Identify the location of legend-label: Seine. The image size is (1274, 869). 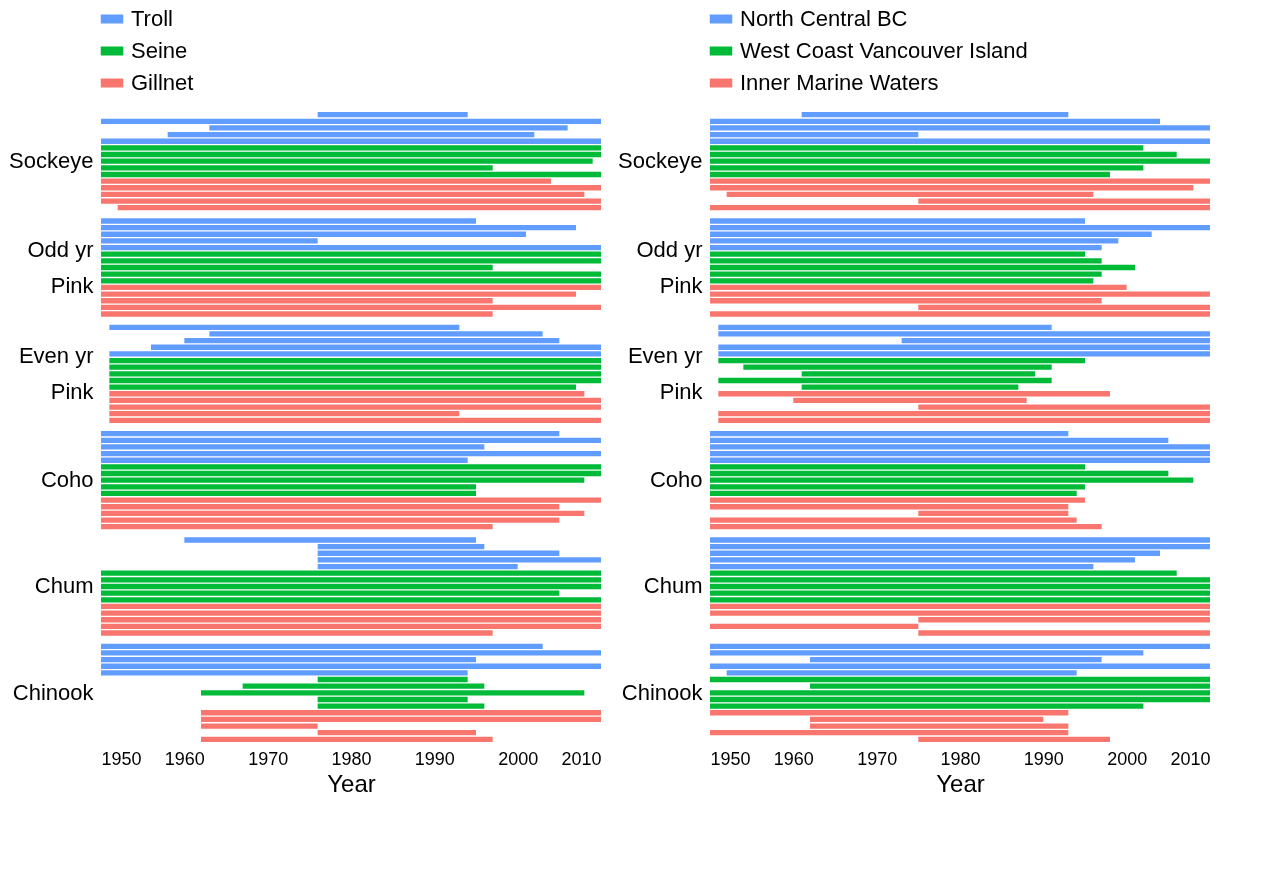
(159, 50).